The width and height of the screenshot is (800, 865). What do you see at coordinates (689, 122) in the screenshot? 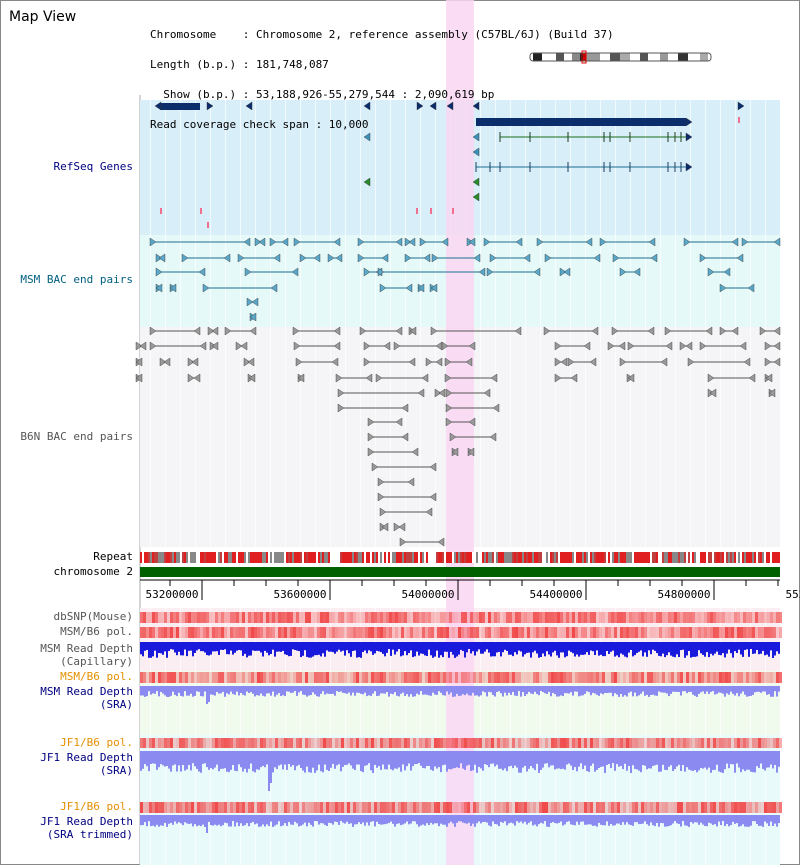
I see `gene-strand-arrow` at bounding box center [689, 122].